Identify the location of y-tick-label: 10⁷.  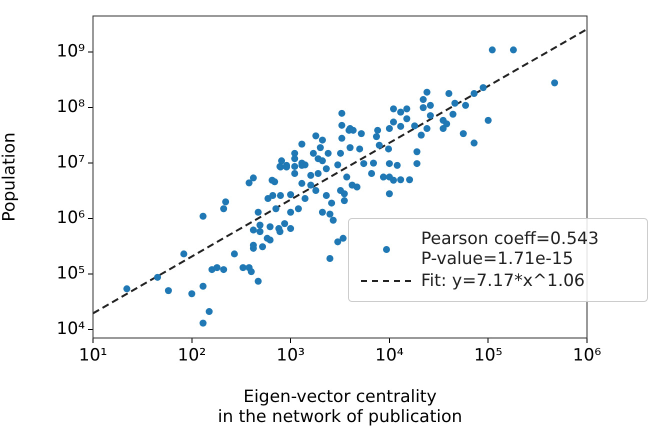
(71, 162).